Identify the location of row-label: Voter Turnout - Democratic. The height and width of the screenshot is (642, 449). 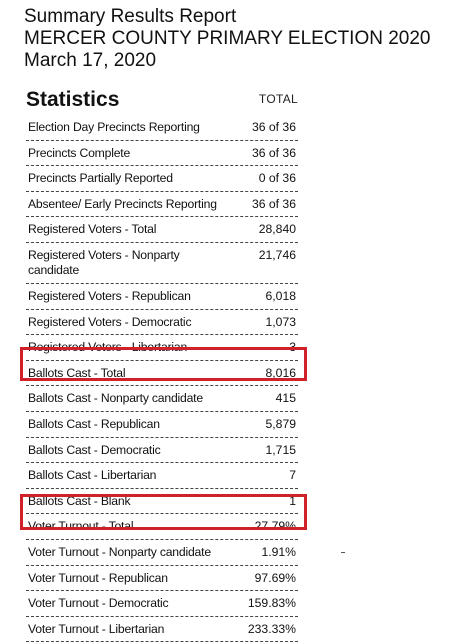
(98, 603).